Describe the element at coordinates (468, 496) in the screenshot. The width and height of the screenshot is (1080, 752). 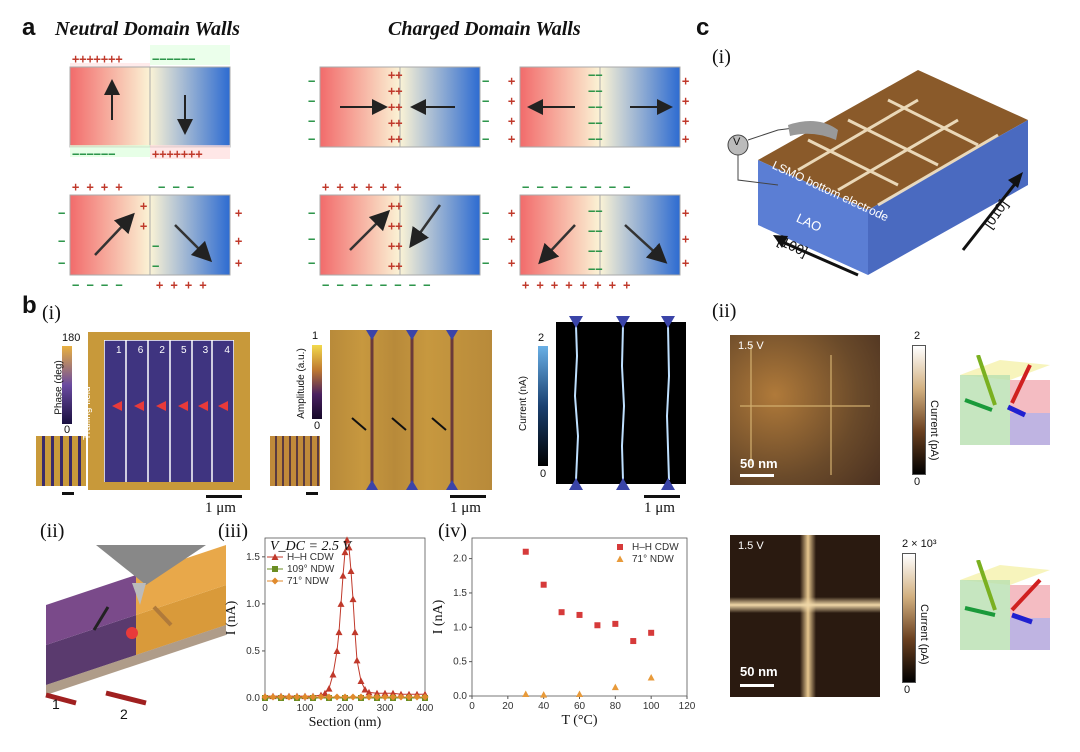
I see `amp-scalebar` at that location.